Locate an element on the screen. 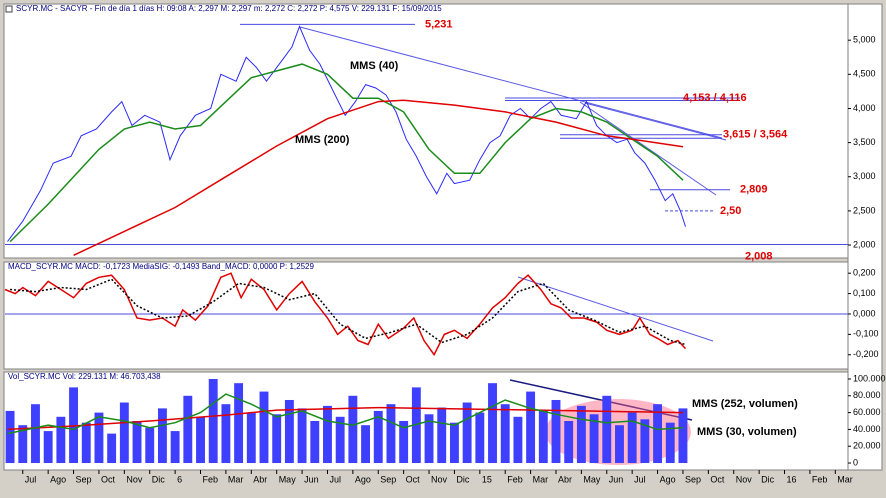 Image resolution: width=886 pixels, height=498 pixels. x-tick-label: 15 is located at coordinates (487, 479).